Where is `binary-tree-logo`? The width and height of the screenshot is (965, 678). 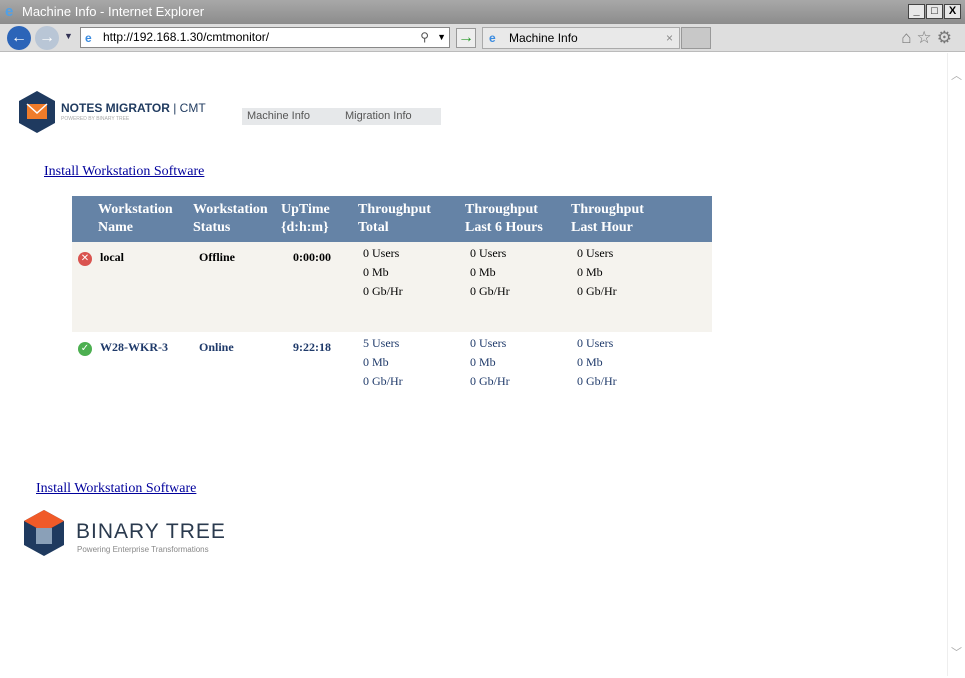
binary-tree-logo is located at coordinates (44, 533).